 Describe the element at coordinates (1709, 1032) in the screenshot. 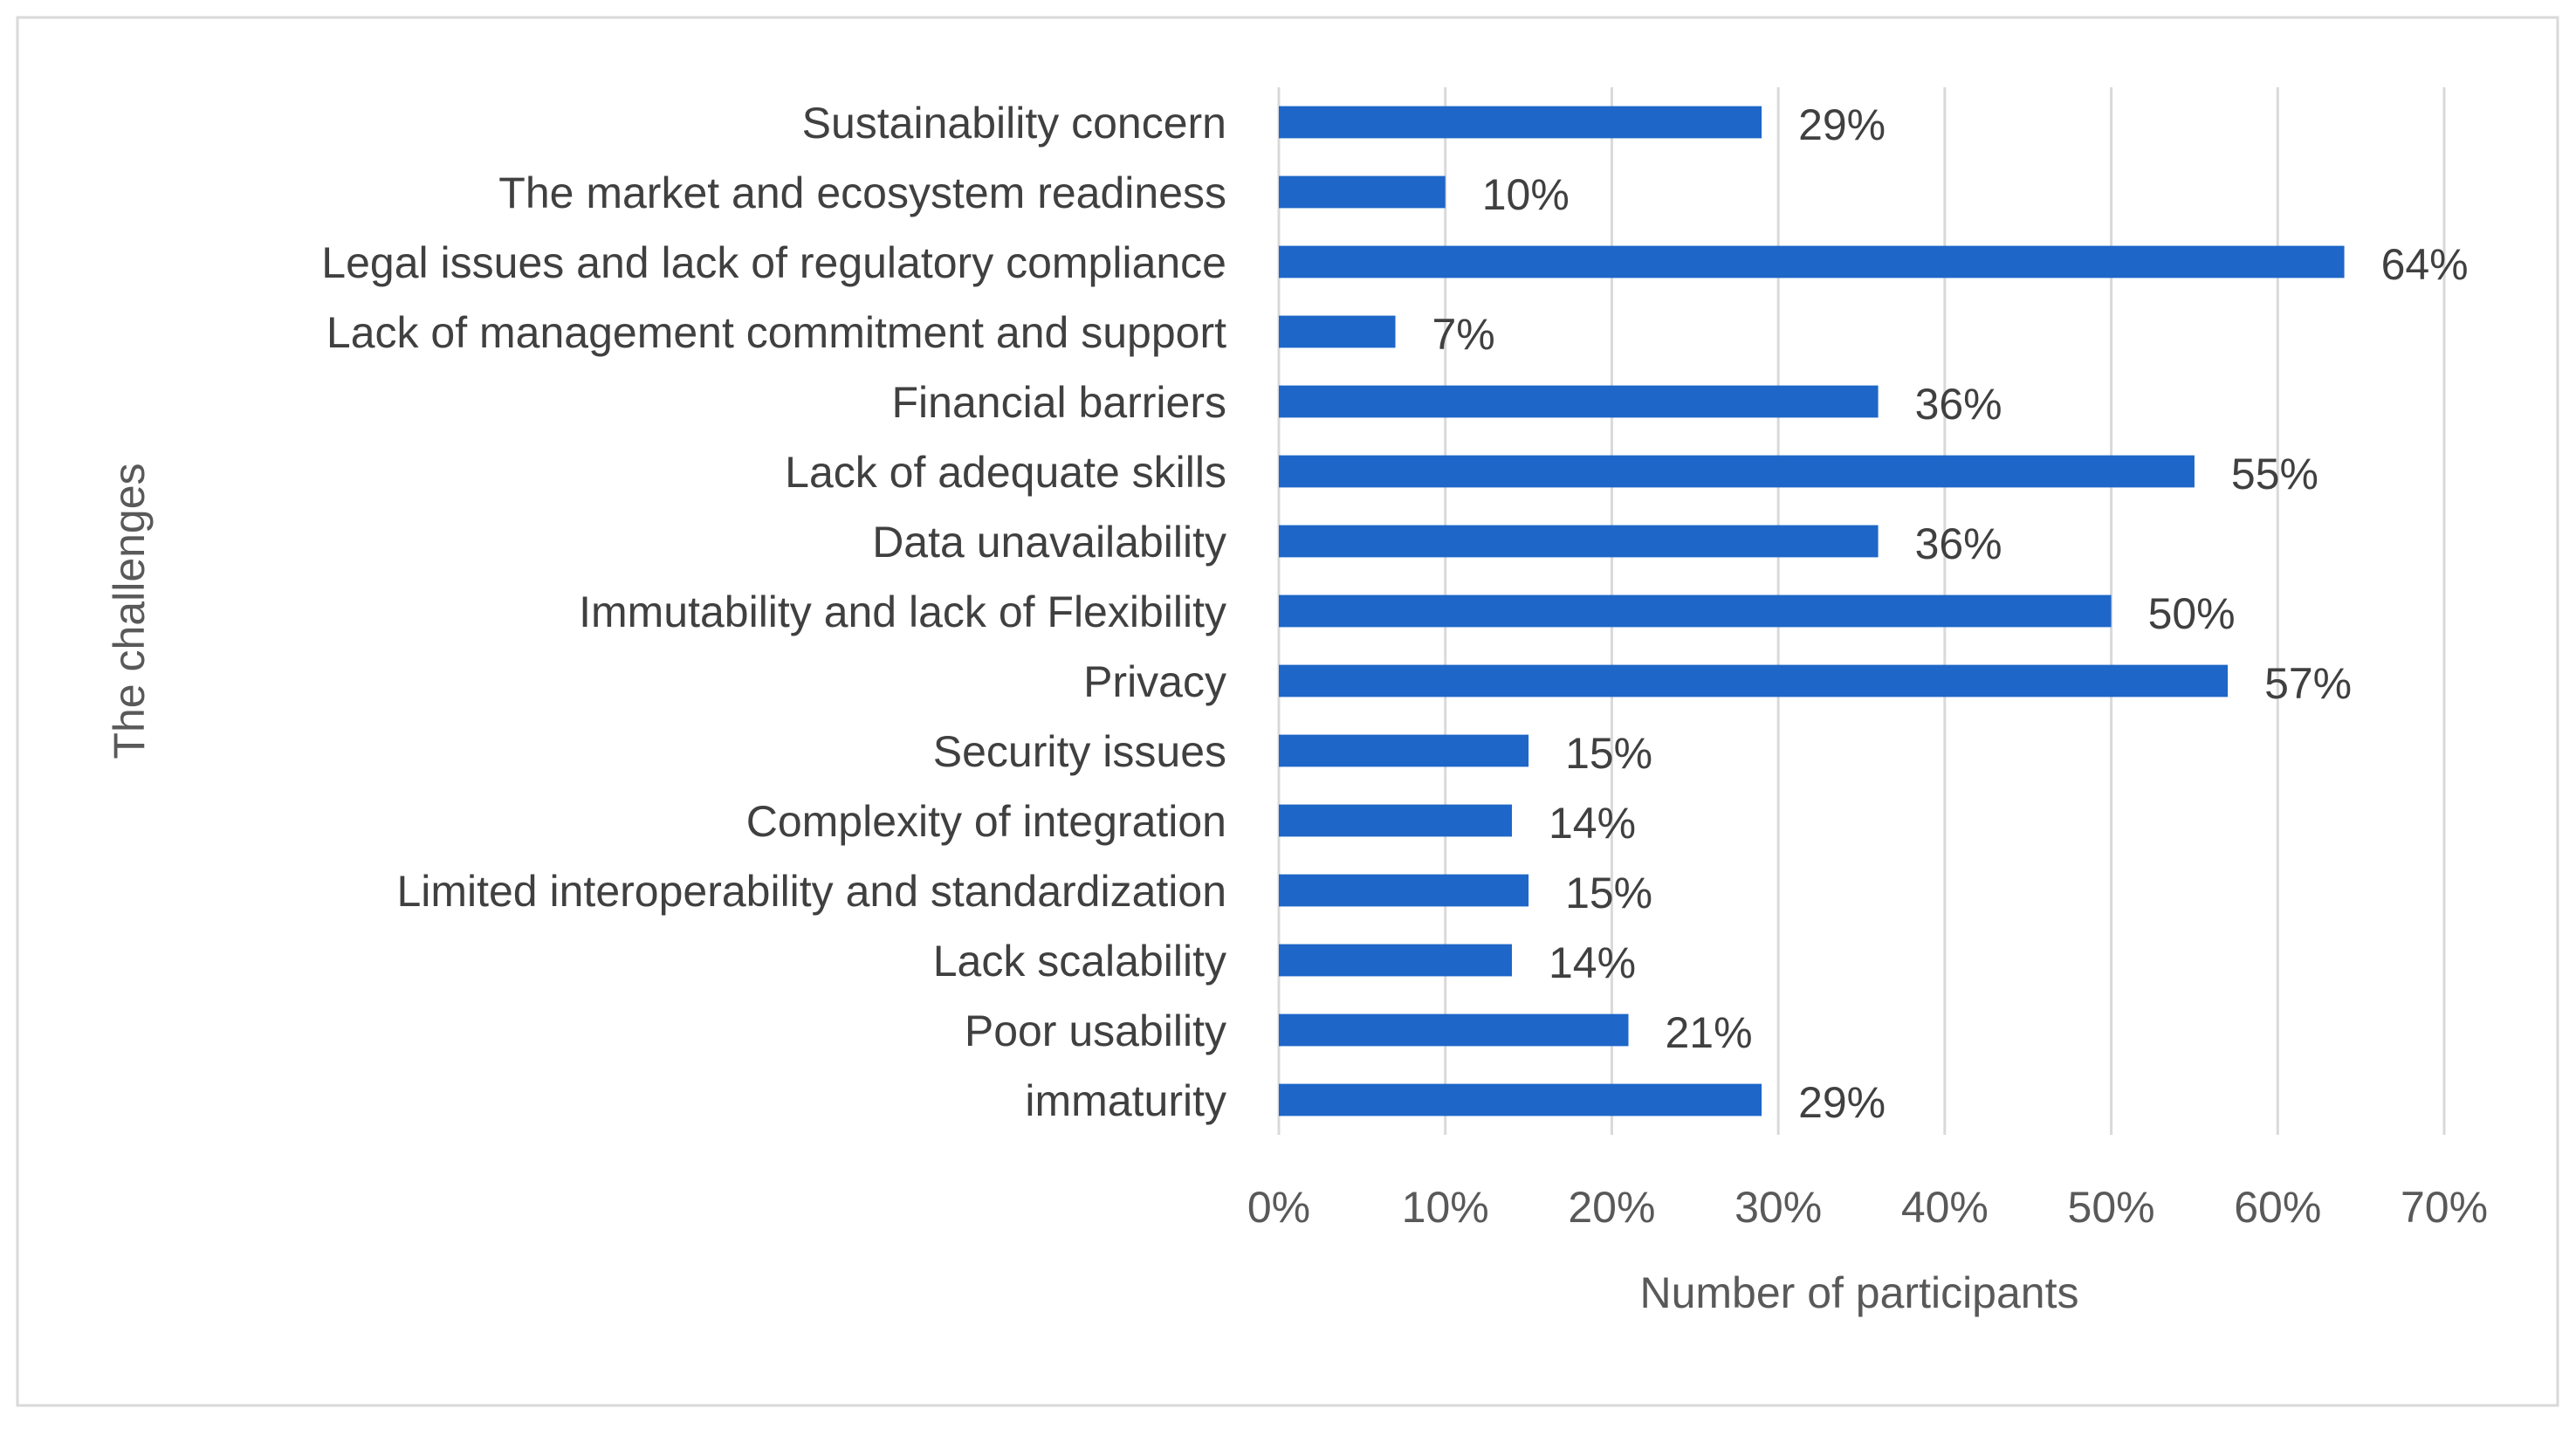

I see `data-label: 21%` at that location.